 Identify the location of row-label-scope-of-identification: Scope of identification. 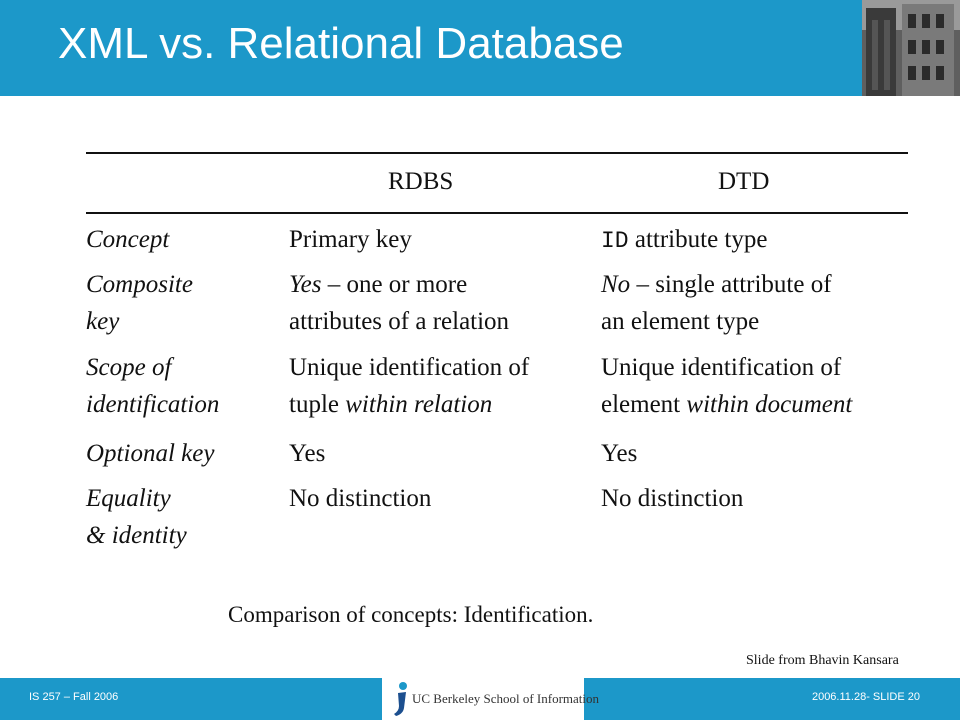
(153, 386).